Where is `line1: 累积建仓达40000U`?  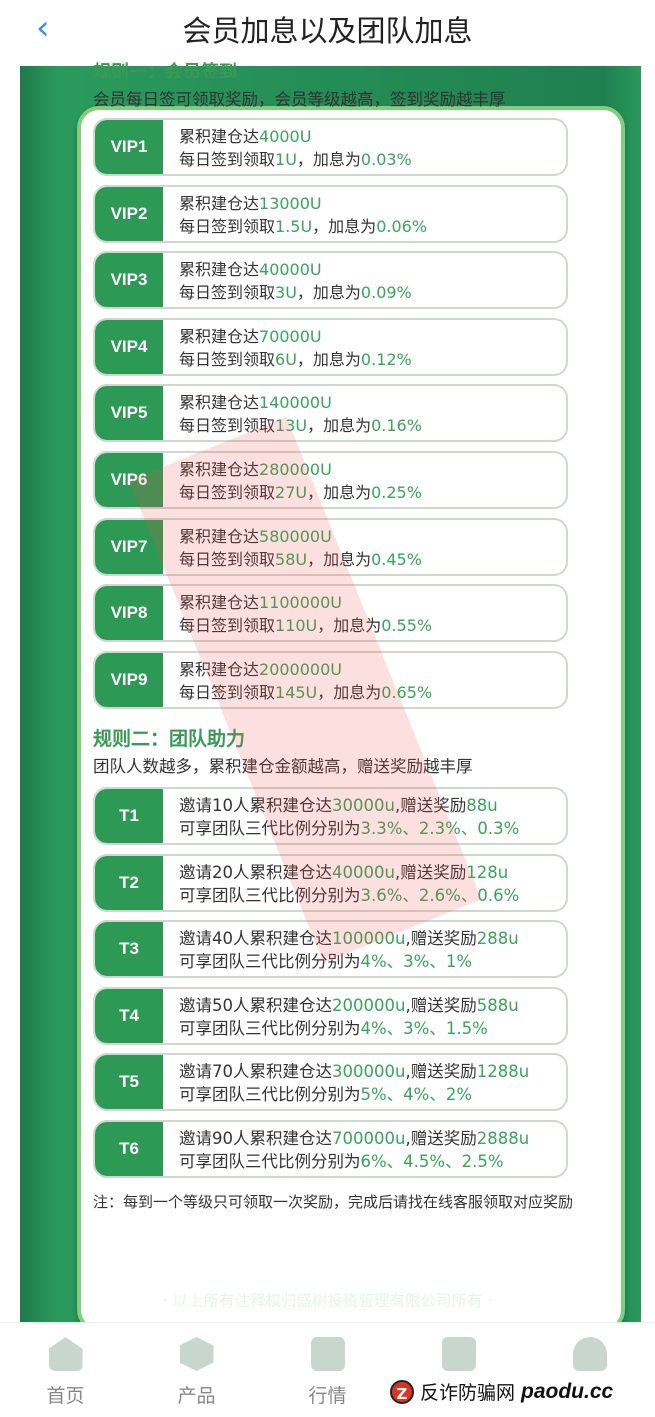
line1: 累积建仓达40000U is located at coordinates (295, 269).